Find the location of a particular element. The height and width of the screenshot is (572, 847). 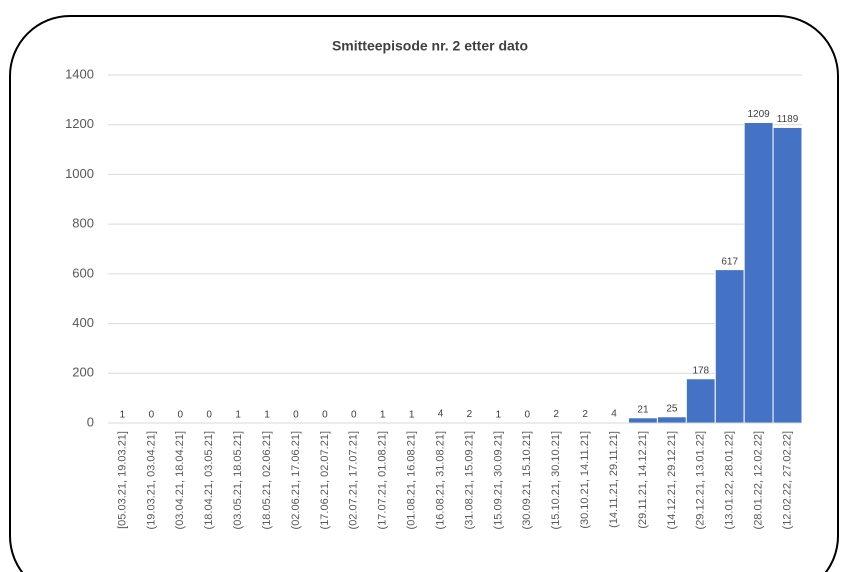

x-tick-label: (12.02.22, 27.02.22] is located at coordinates (787, 480).